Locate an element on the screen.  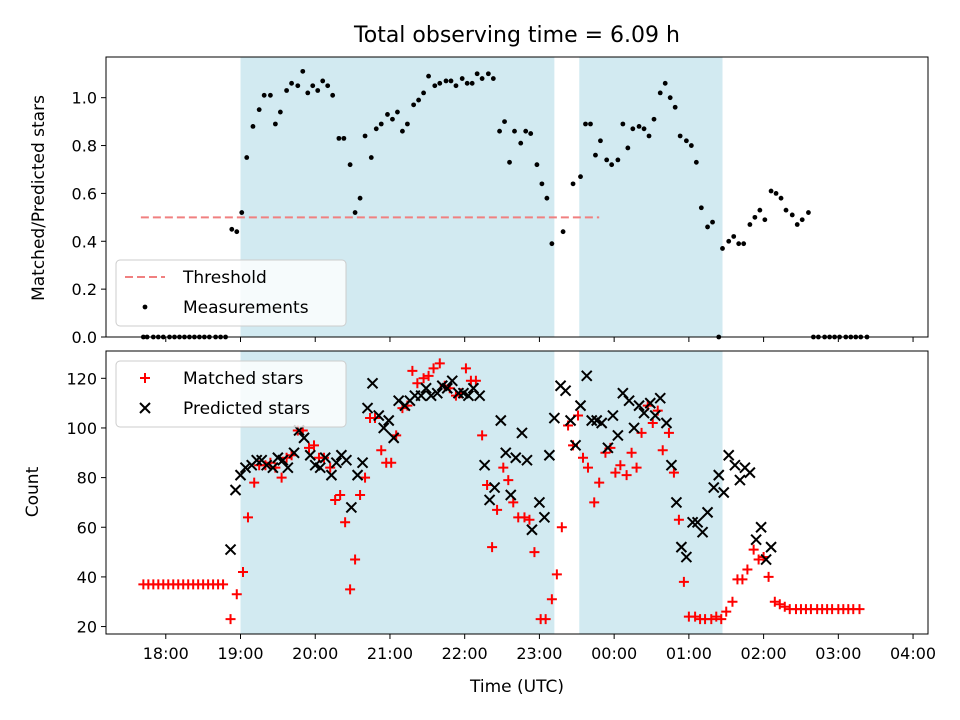
y-tick-label: 80 is located at coordinates (87, 478).